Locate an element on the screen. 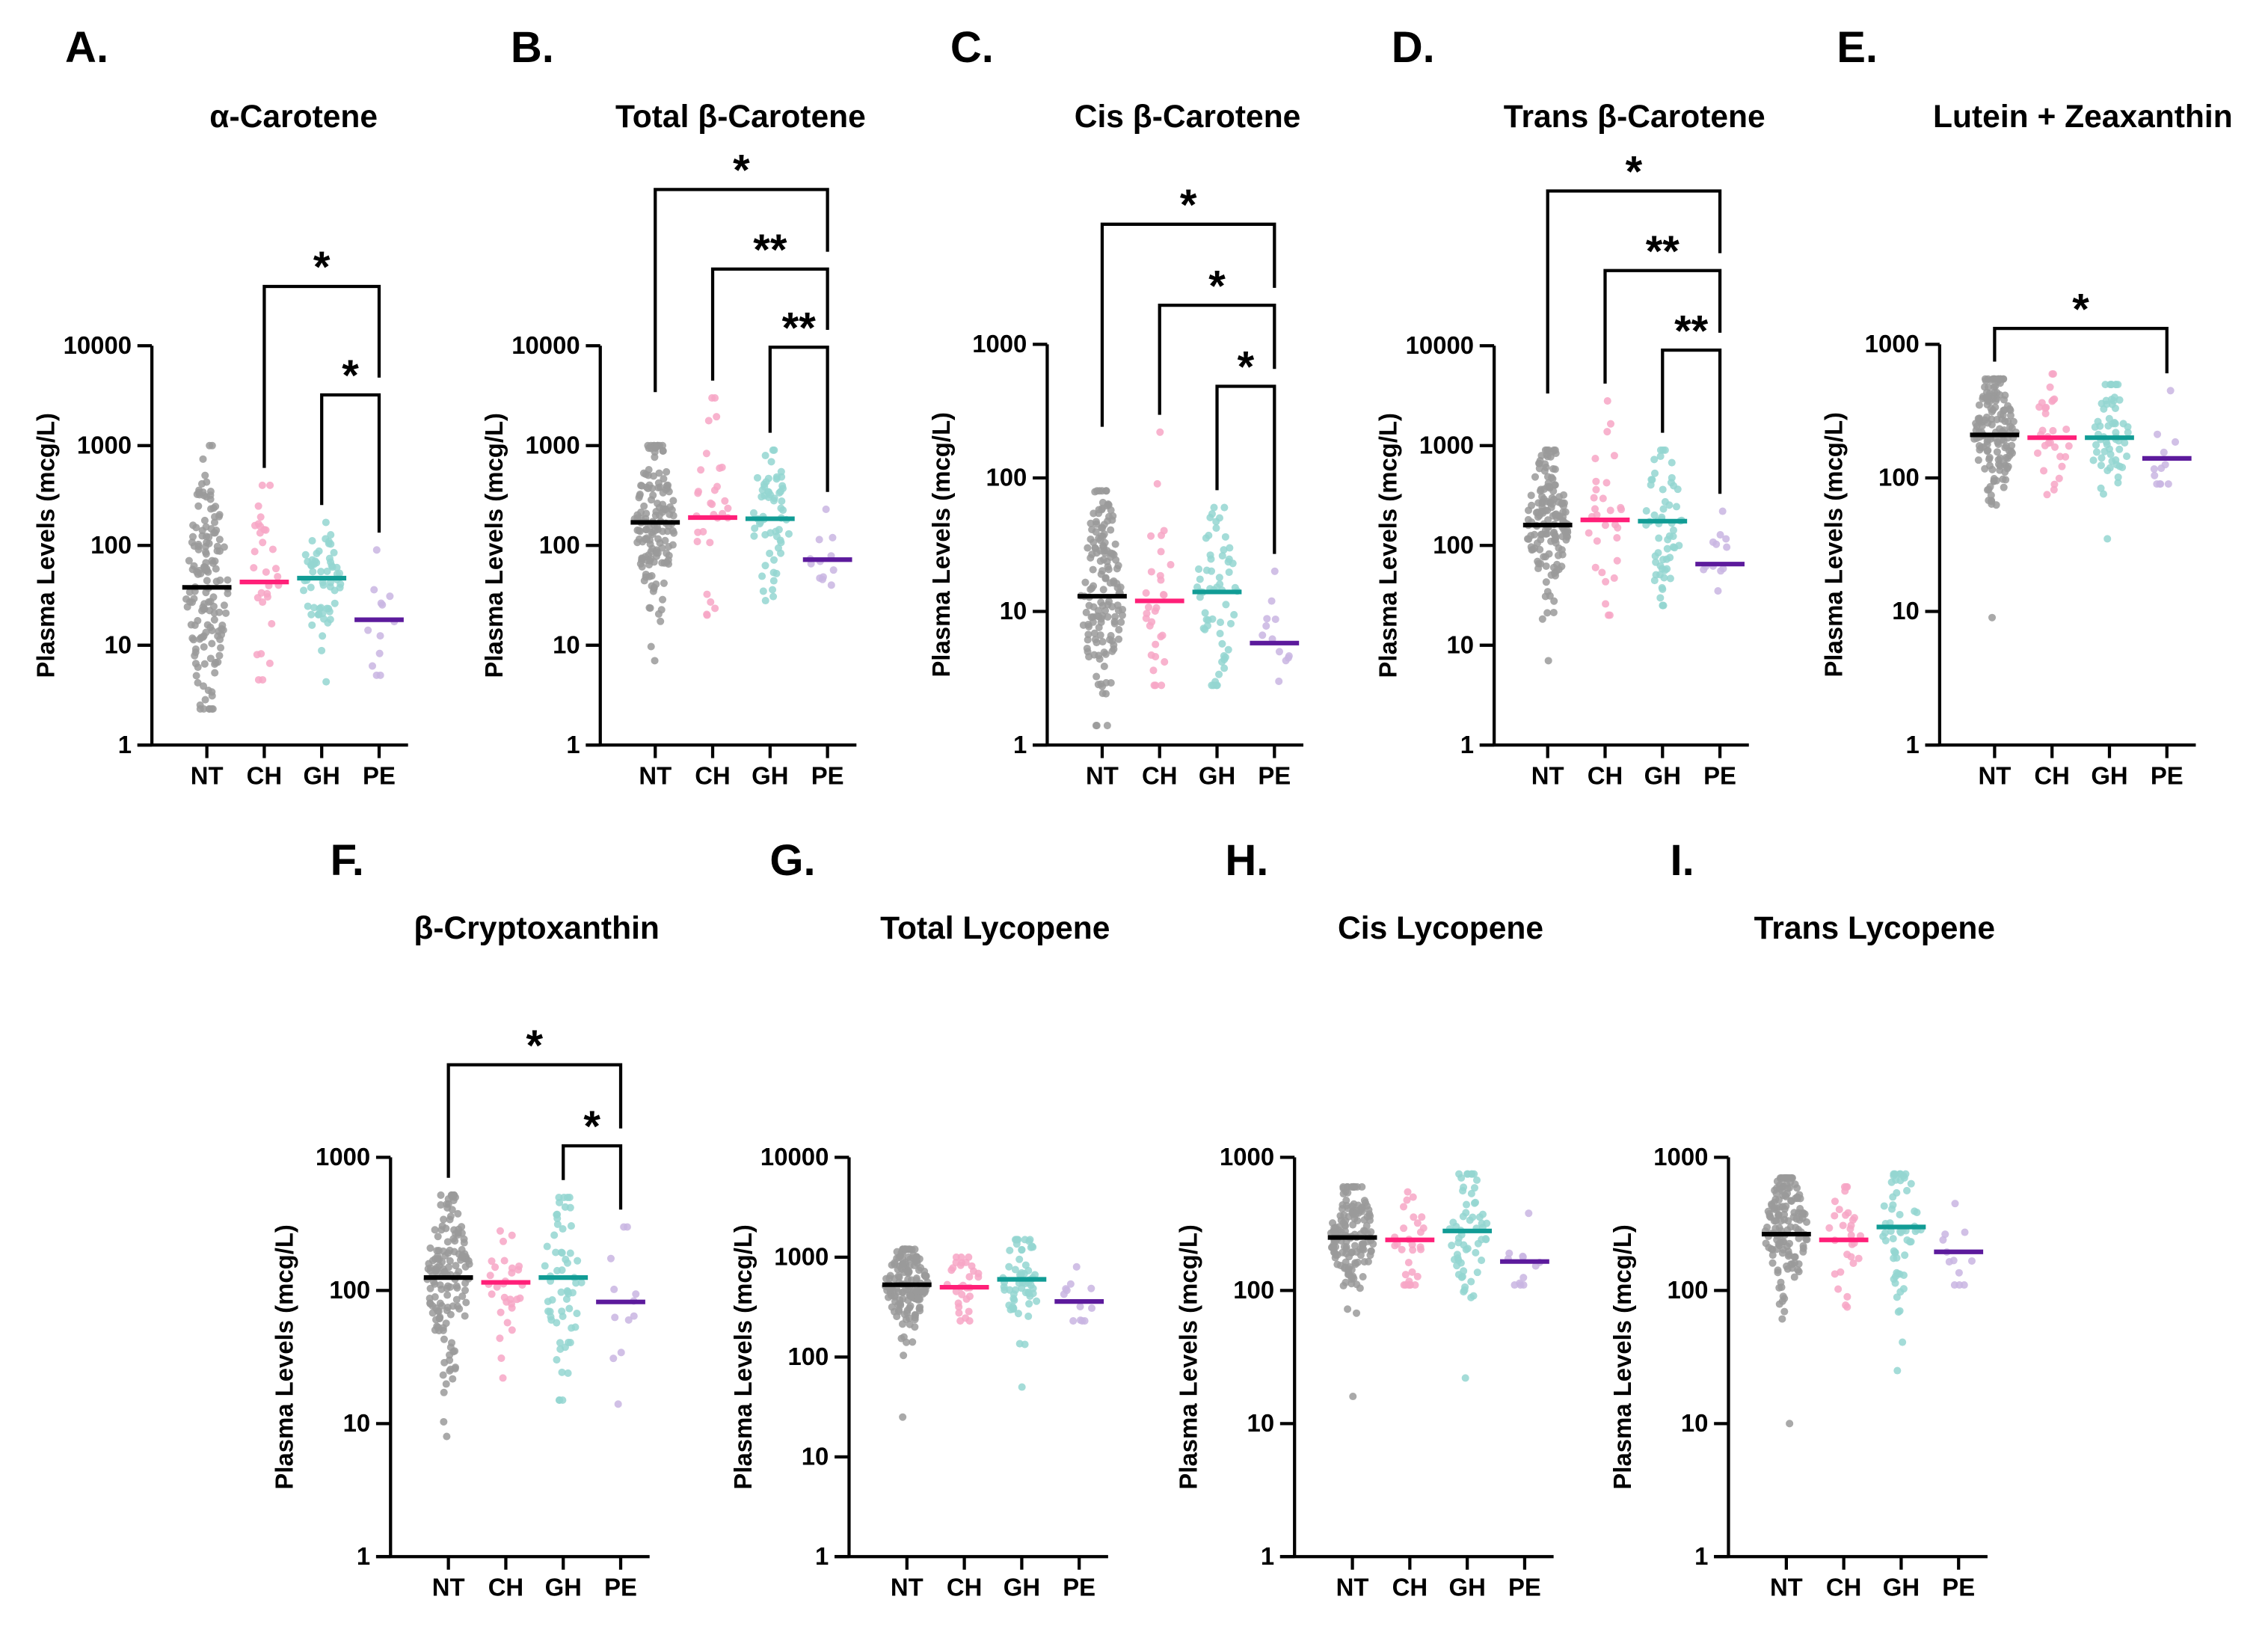 The height and width of the screenshot is (1629, 2268). y-axis-label: Plasma Levels (mcg/L) is located at coordinates (284, 1356).